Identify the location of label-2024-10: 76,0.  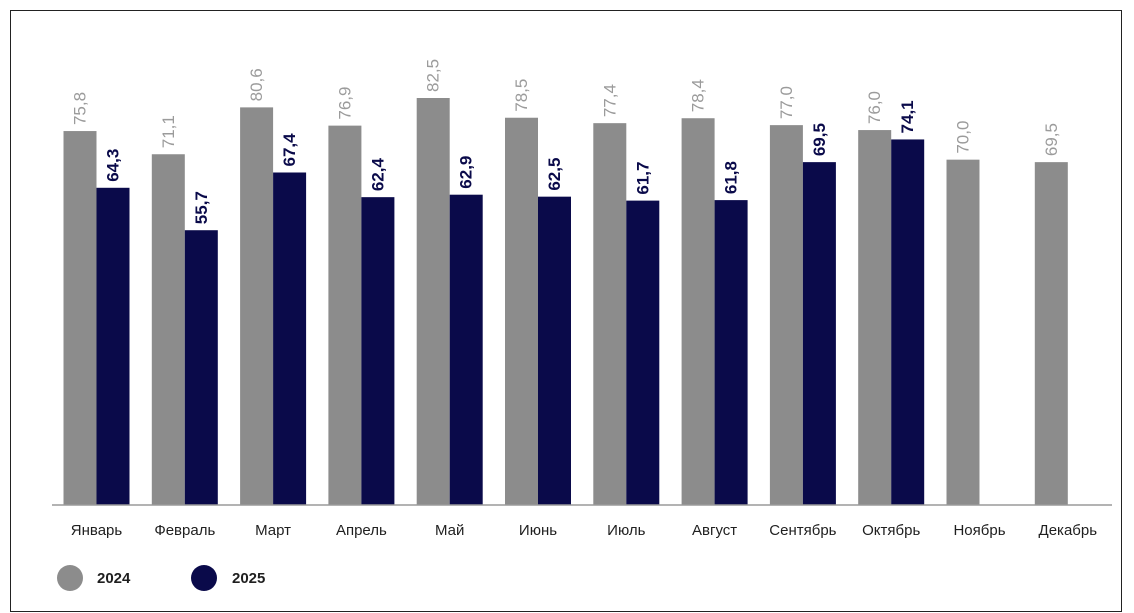
(874, 107).